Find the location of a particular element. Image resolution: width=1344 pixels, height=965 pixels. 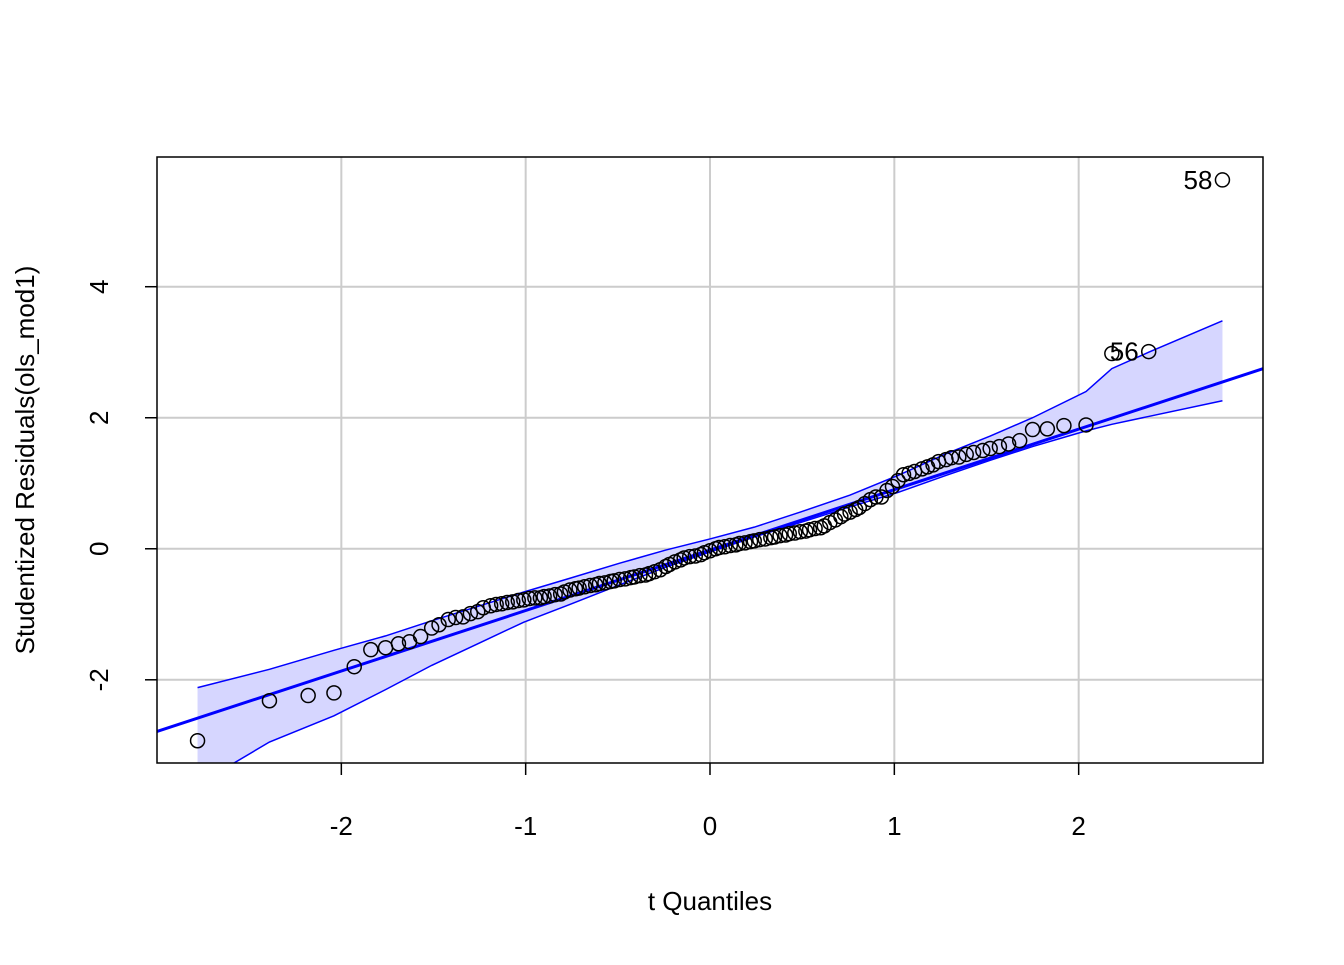

y-tick-label: 0 is located at coordinates (99, 549).